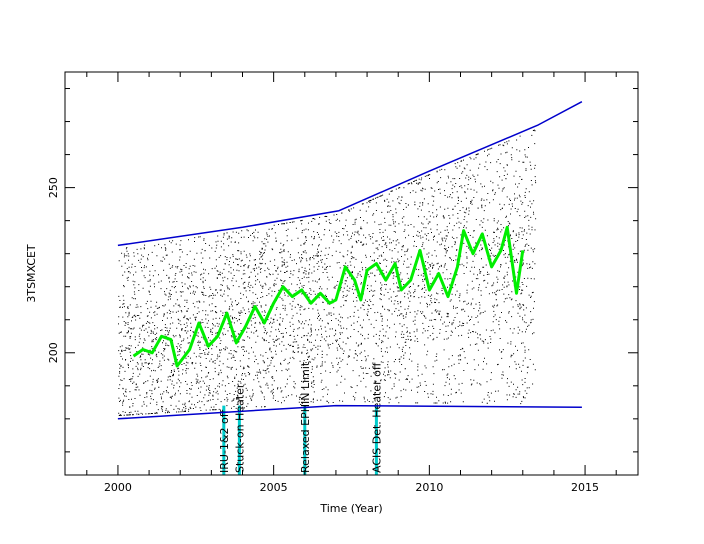 This screenshot has width=704, height=544. I want to click on x-tick-label: 2010, so click(429, 487).